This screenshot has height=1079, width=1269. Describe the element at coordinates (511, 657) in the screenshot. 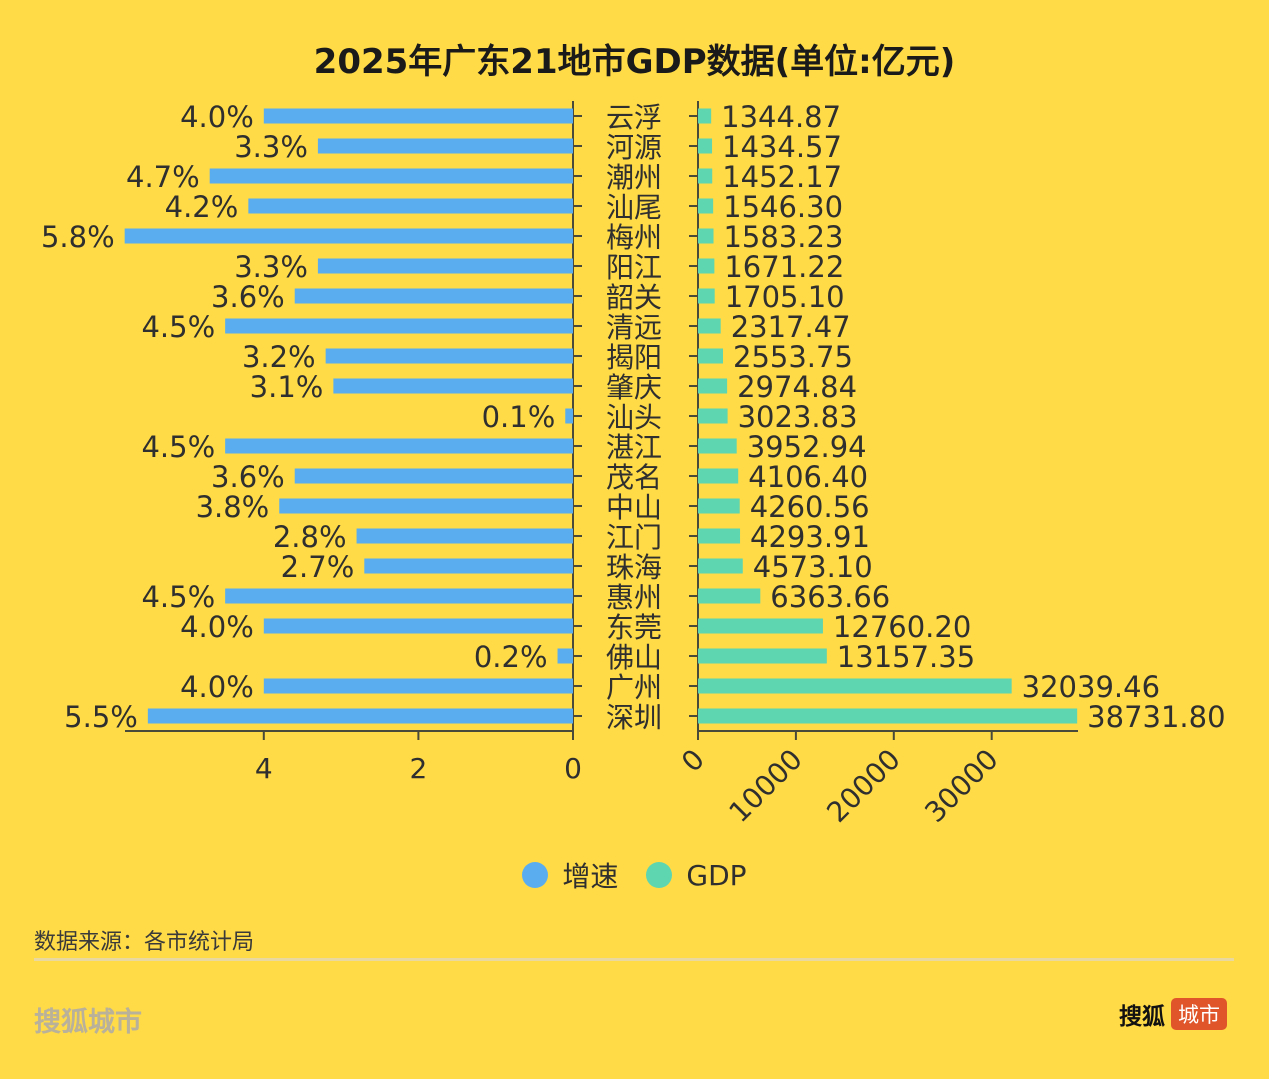

I see `growth-data-label: 0.2%` at that location.